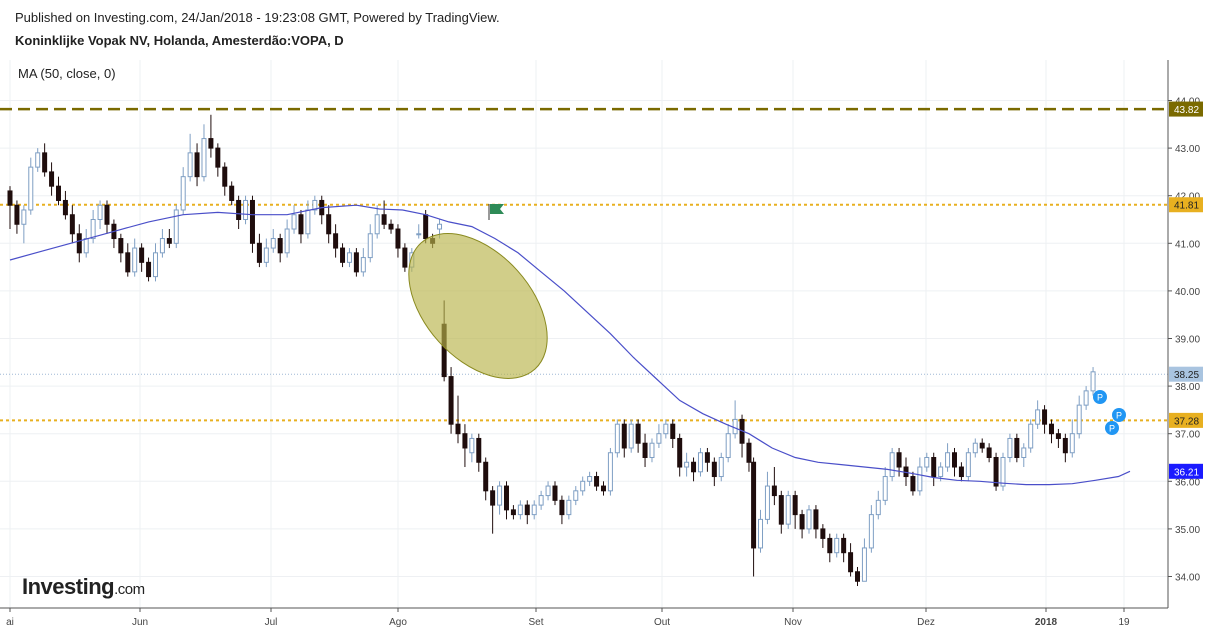 The height and width of the screenshot is (635, 1213). I want to click on ma-badge: 36.21, so click(1186, 472).